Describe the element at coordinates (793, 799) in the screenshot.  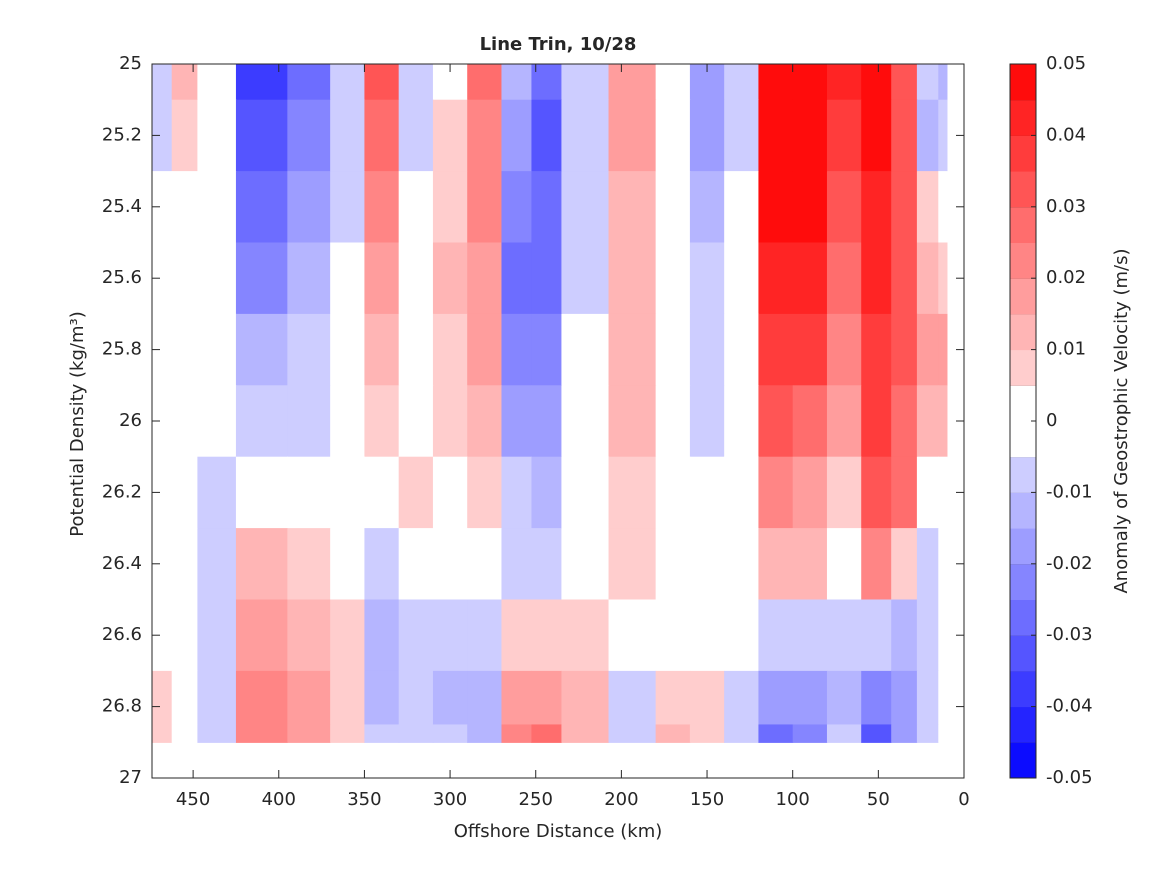
I see `x-tick-label: 100` at that location.